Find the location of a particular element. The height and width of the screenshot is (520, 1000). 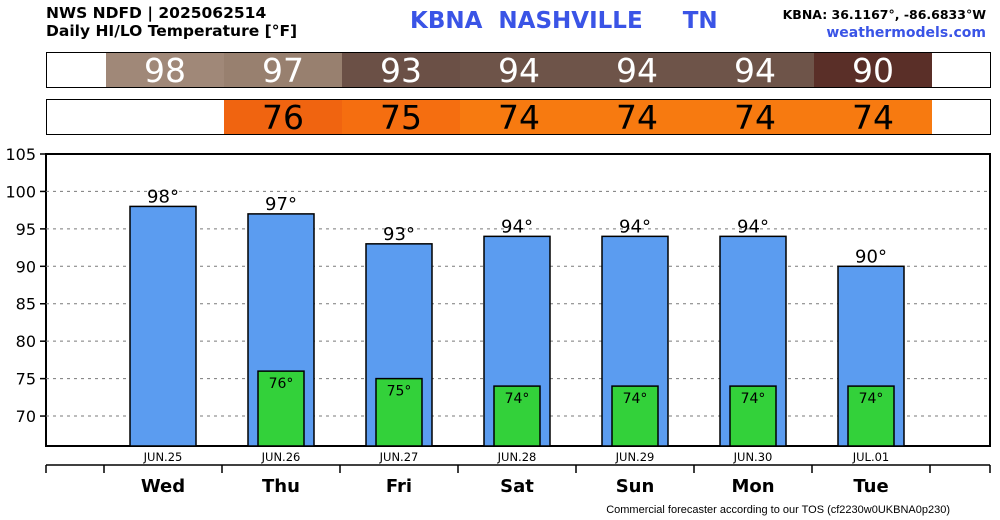

lo-temp-cell: 76 is located at coordinates (283, 117).